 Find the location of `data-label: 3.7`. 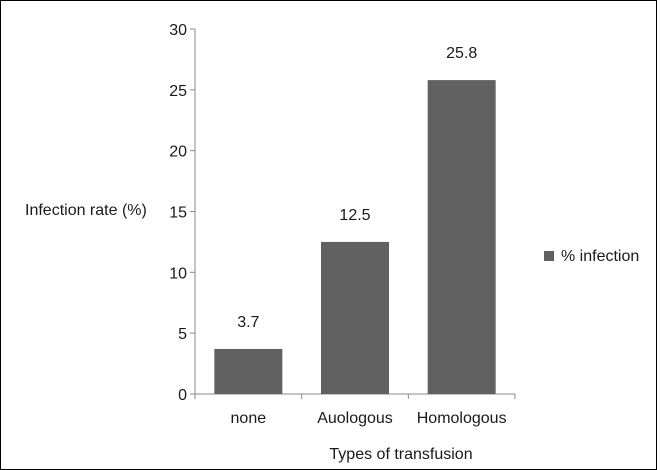

data-label: 3.7 is located at coordinates (248, 322).